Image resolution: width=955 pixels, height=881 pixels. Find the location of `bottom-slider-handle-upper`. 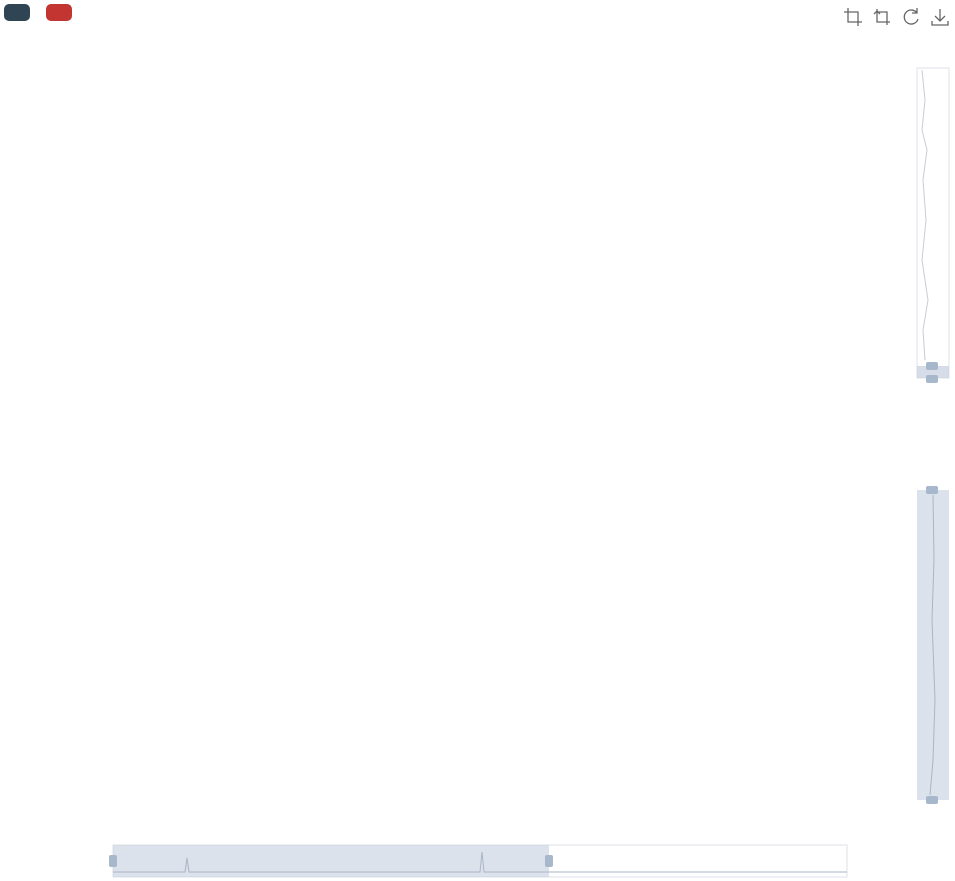

bottom-slider-handle-upper is located at coordinates (932, 490).